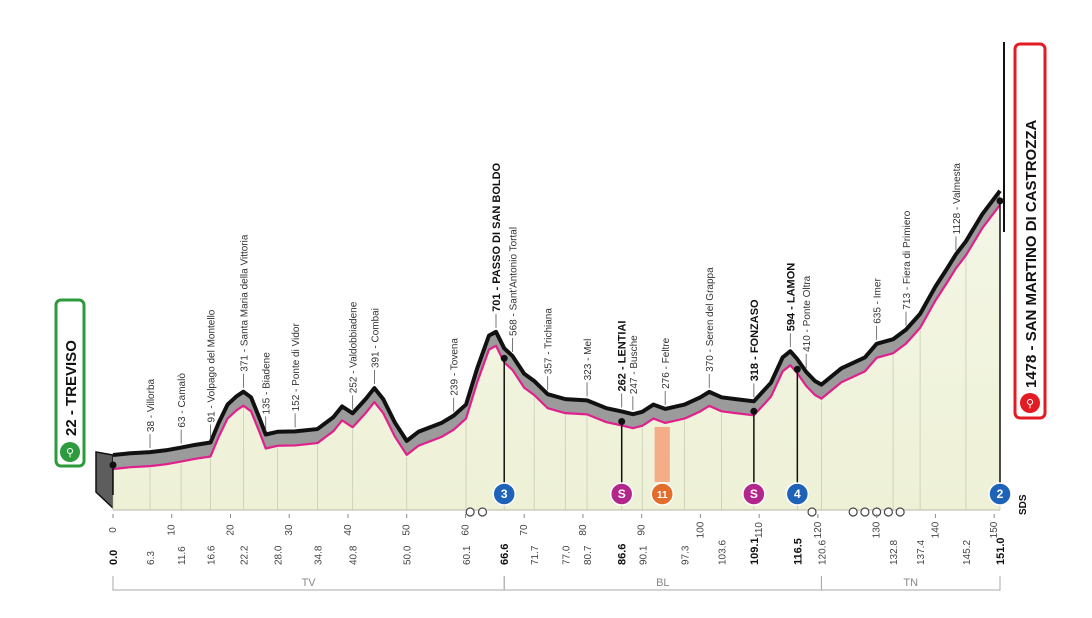 Image resolution: width=1092 pixels, height=618 pixels. I want to click on km-tick-label: 40, so click(348, 530).